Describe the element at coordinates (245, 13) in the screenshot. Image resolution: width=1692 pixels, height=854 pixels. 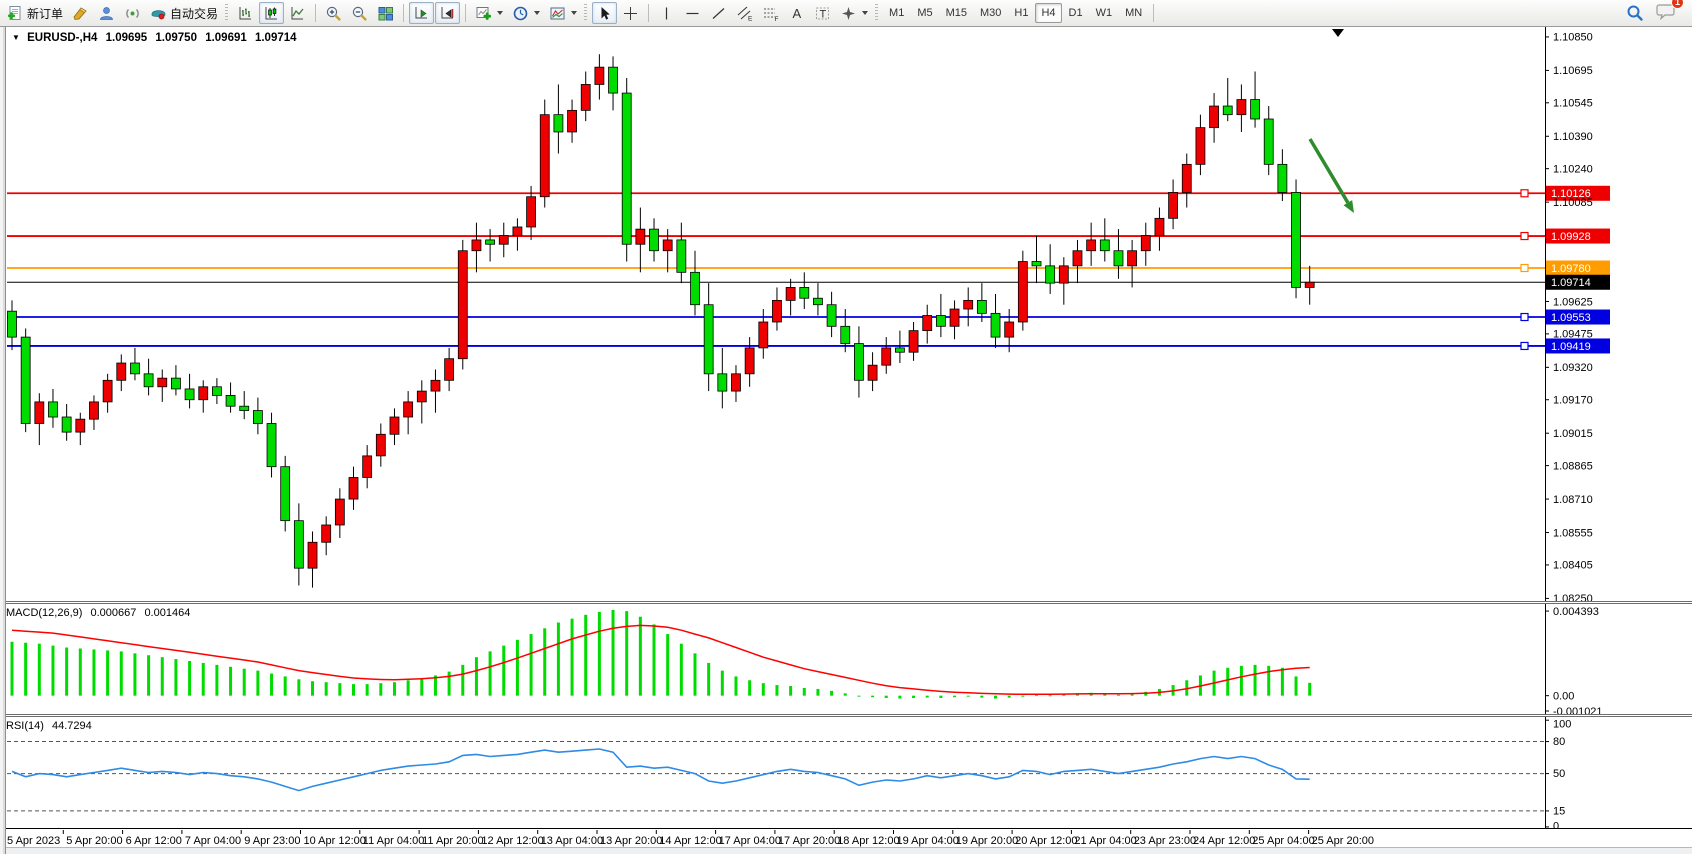
I see `bar-chart-button` at that location.